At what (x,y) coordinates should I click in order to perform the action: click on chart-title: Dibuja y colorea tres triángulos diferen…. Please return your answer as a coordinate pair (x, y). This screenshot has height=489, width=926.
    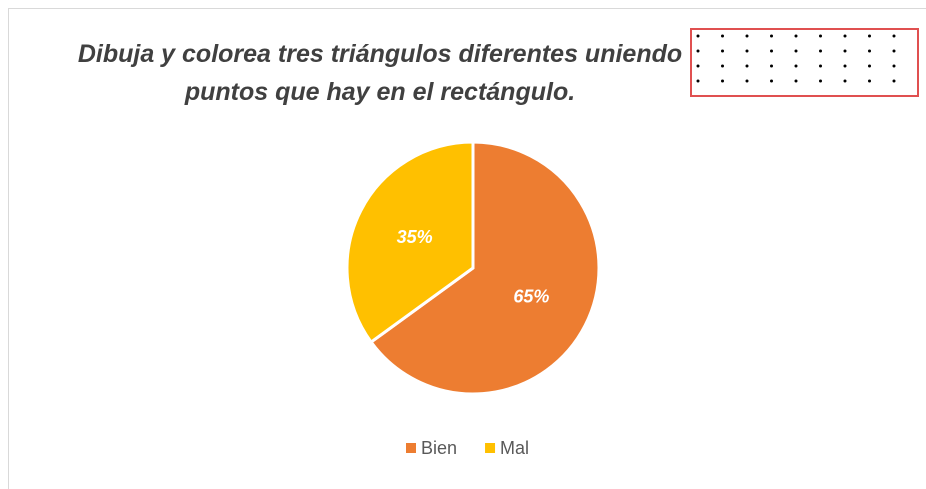
    Looking at the image, I should click on (380, 54).